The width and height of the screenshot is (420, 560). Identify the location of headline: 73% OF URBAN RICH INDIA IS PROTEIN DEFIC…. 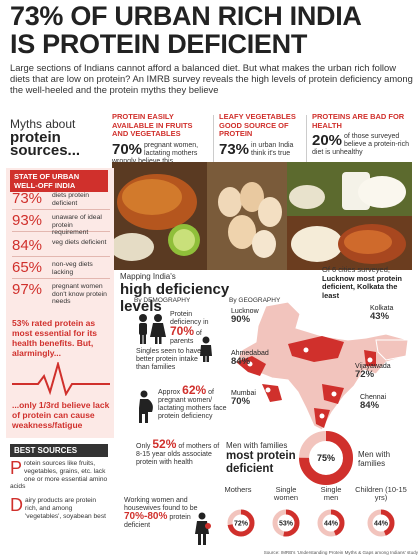
(210, 30).